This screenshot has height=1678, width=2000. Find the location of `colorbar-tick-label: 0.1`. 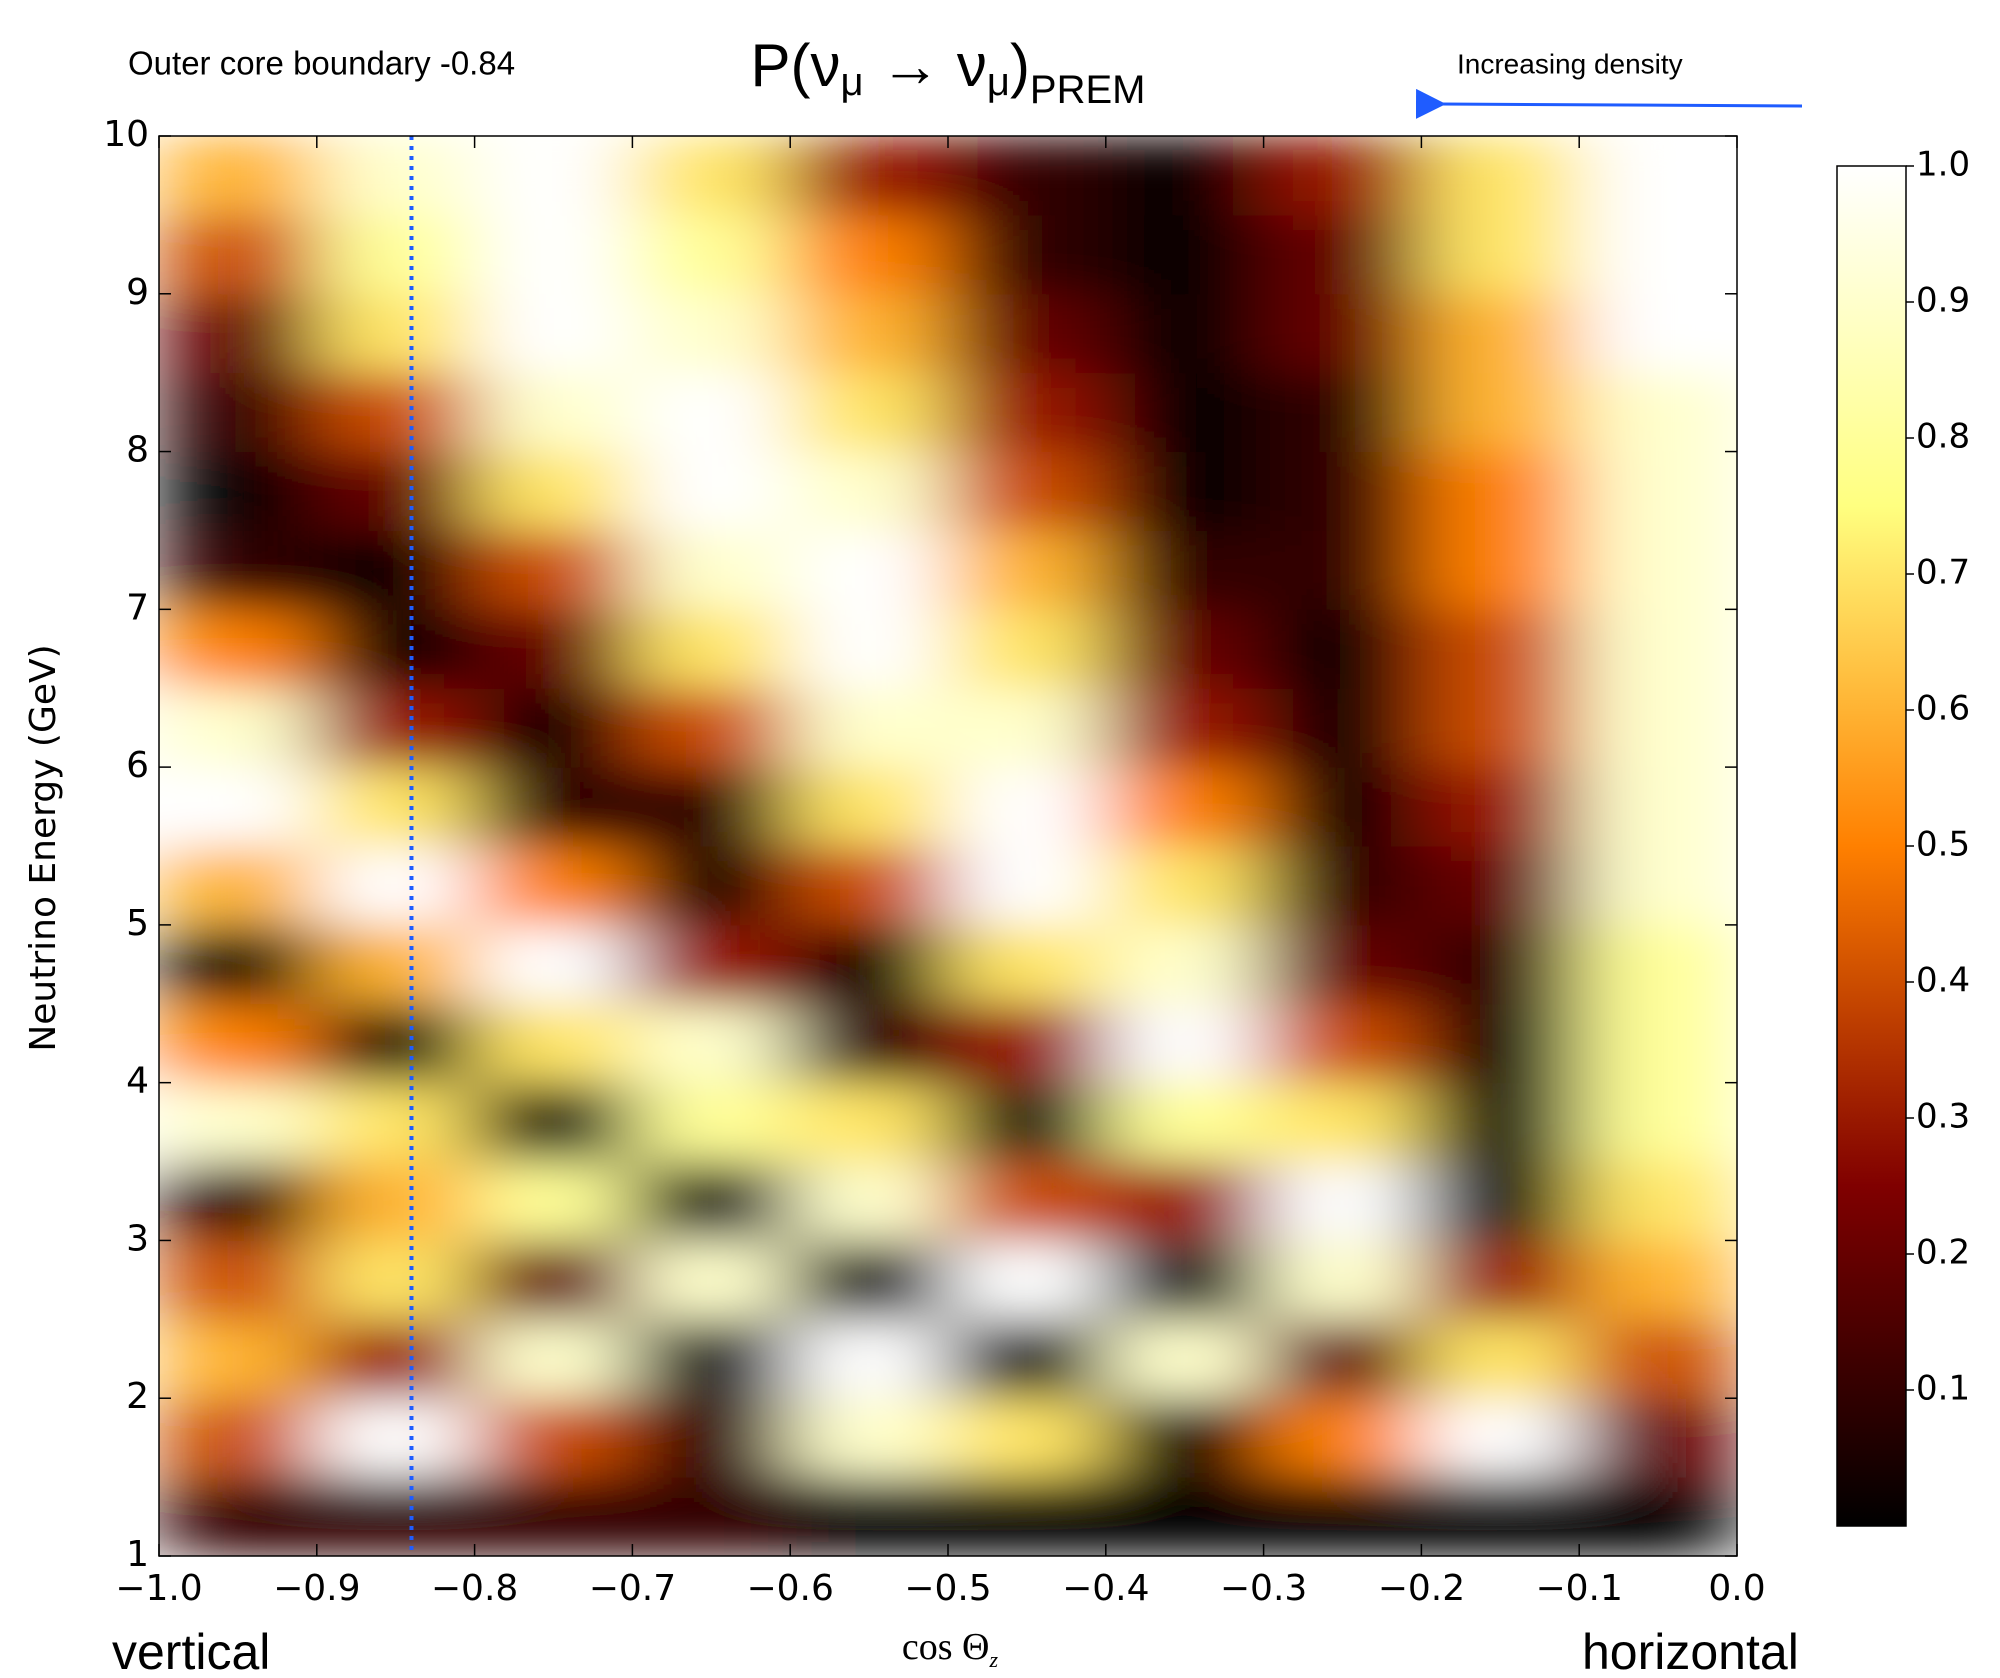

colorbar-tick-label: 0.1 is located at coordinates (1943, 1389).